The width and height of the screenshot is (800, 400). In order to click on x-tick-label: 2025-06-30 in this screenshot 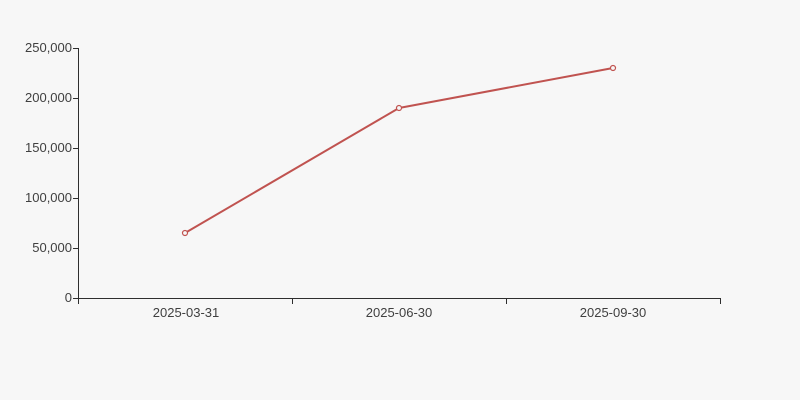, I will do `click(399, 312)`.